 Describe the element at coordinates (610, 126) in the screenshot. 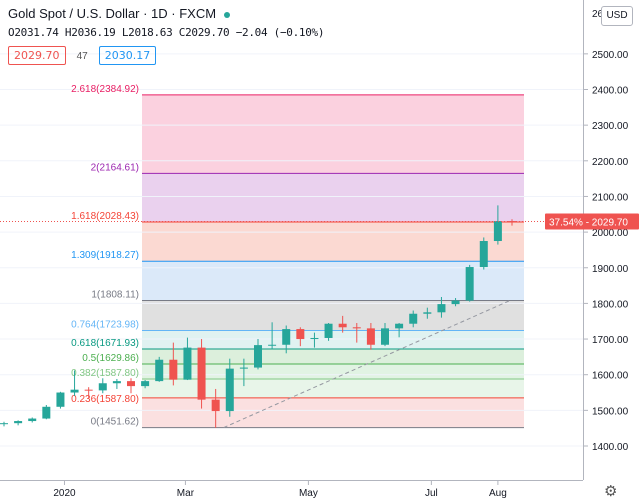

I see `price-tick-label: 2300.00` at that location.